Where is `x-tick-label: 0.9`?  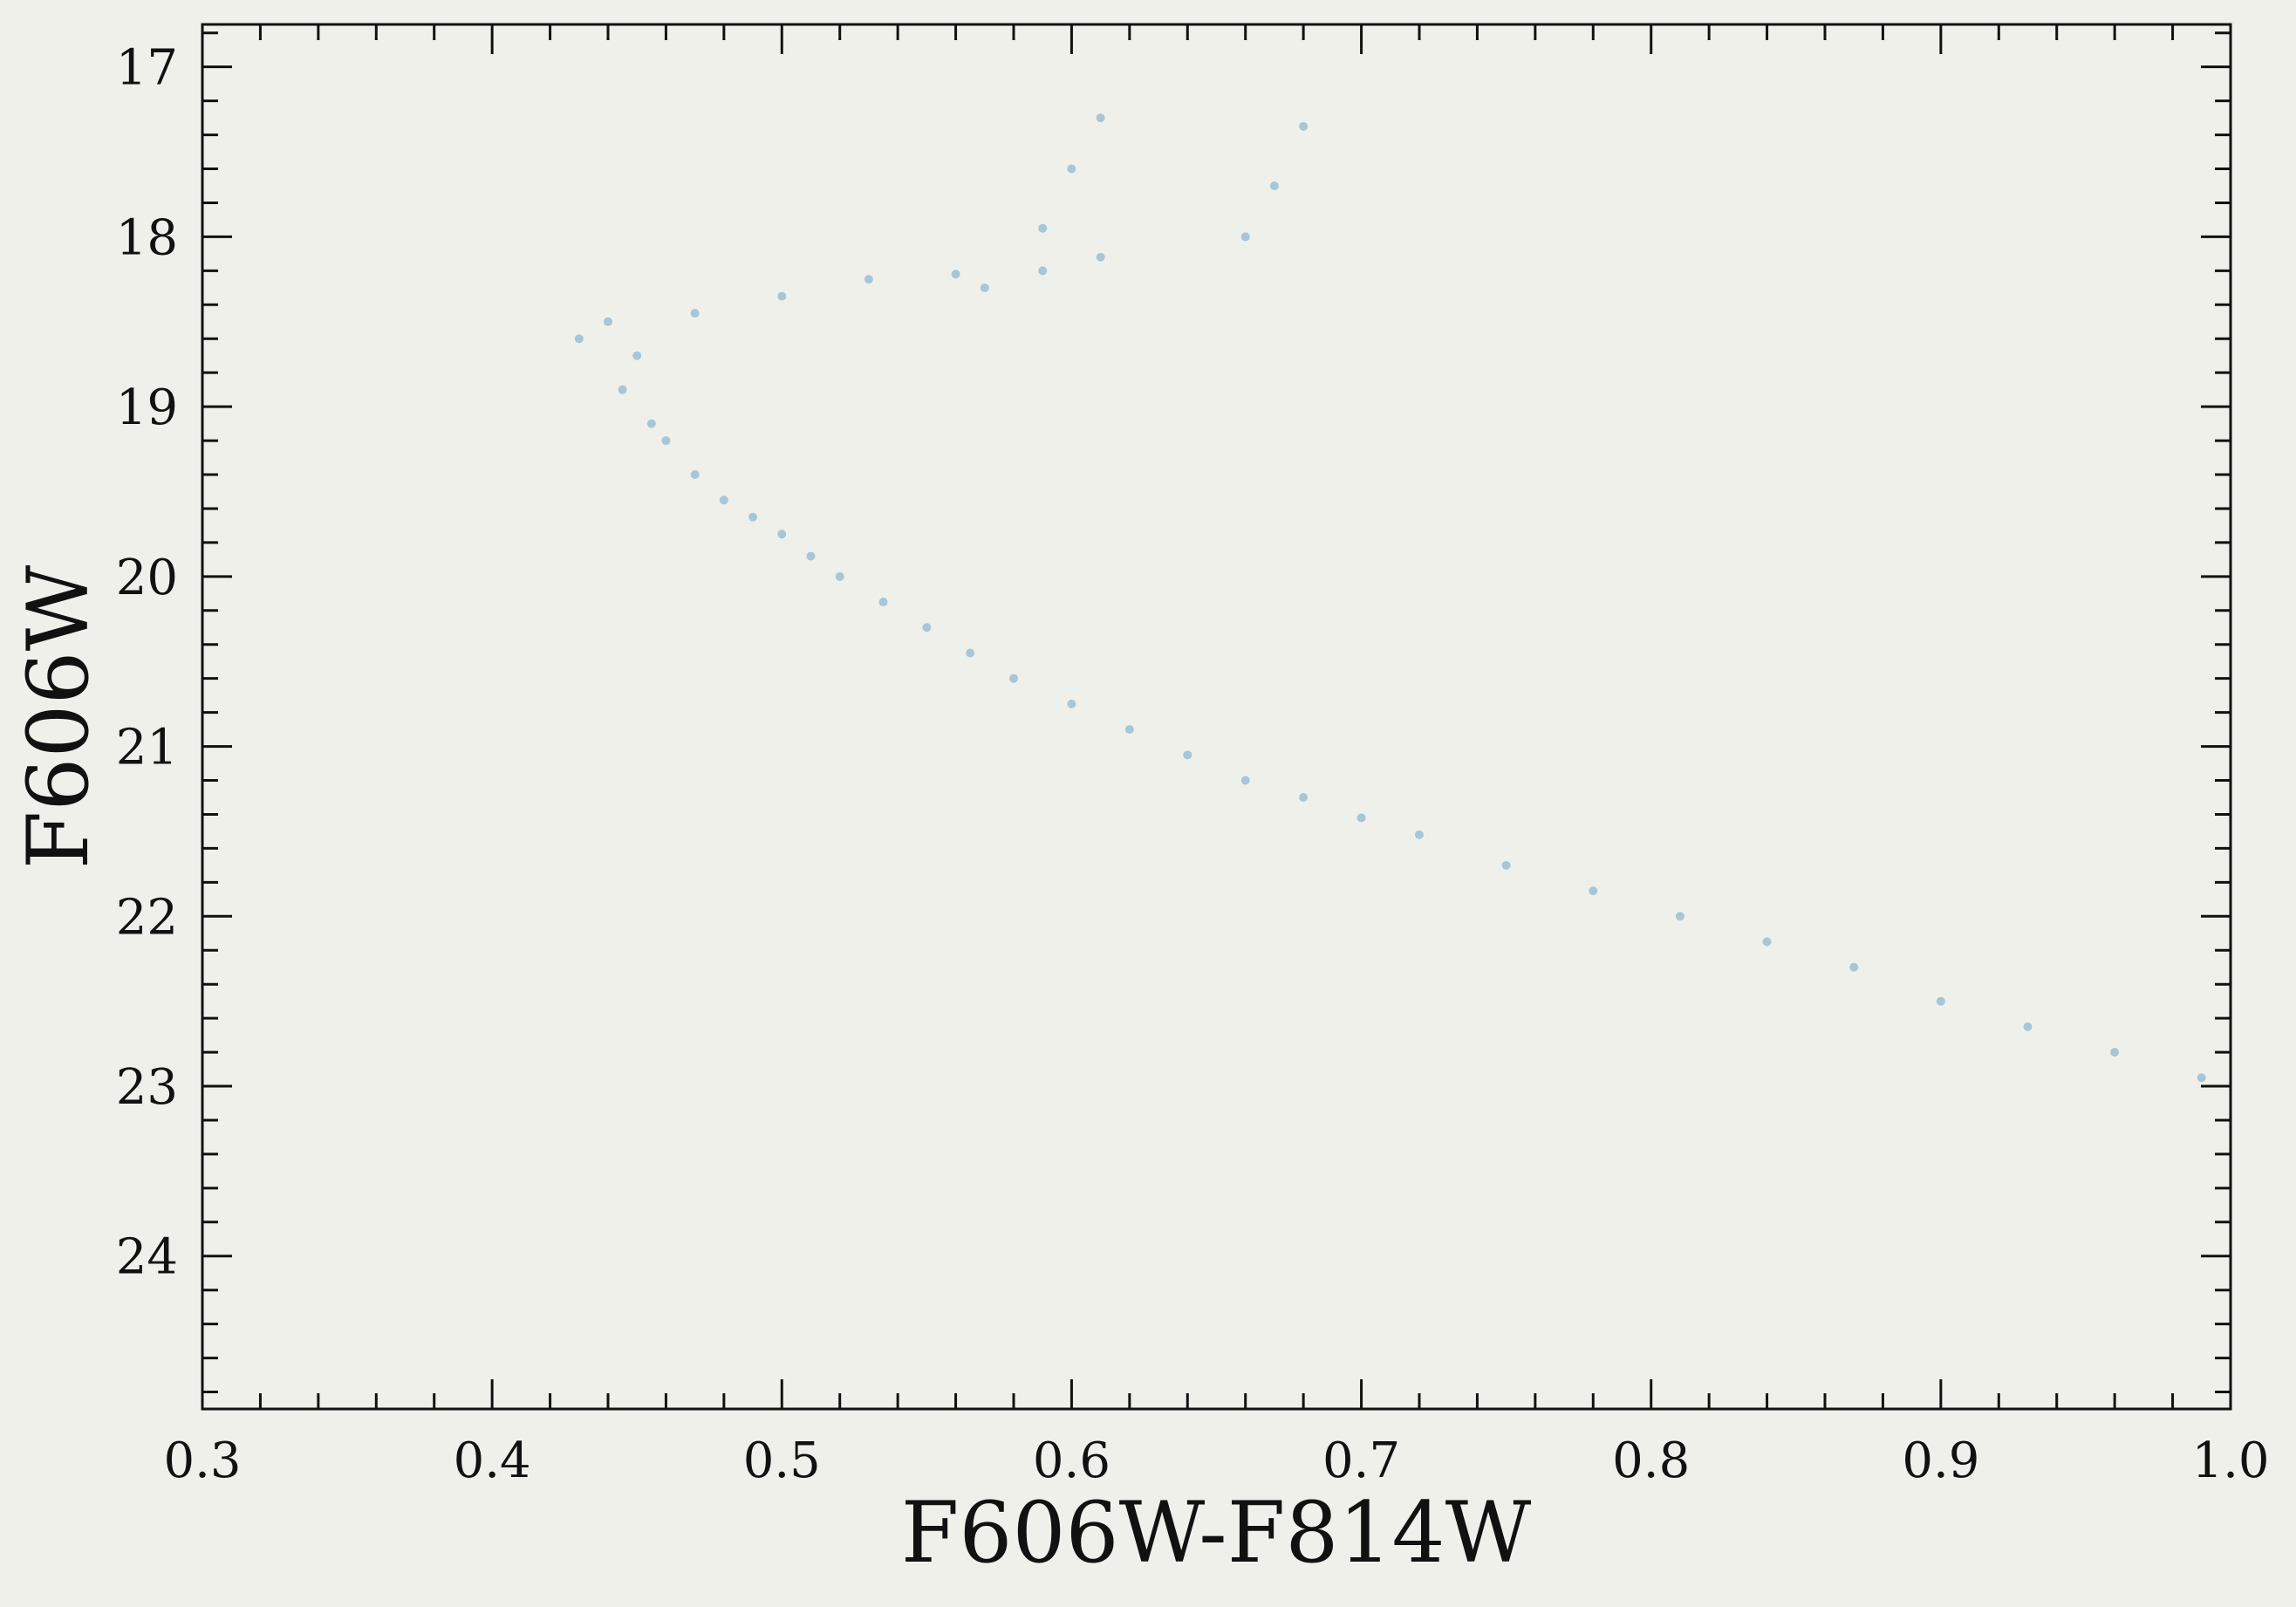
x-tick-label: 0.9 is located at coordinates (1940, 1461).